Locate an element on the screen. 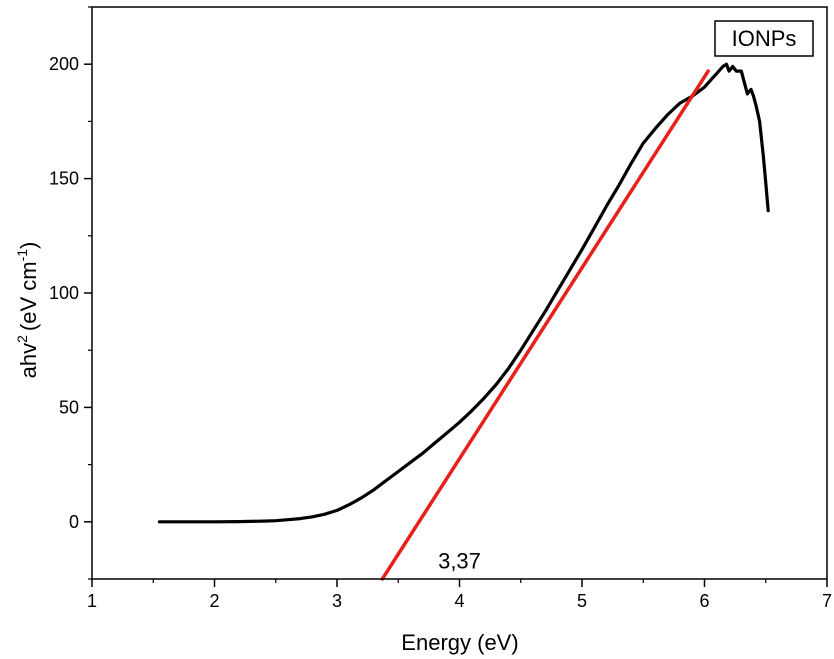  x-tick-label: 2 is located at coordinates (214, 601).